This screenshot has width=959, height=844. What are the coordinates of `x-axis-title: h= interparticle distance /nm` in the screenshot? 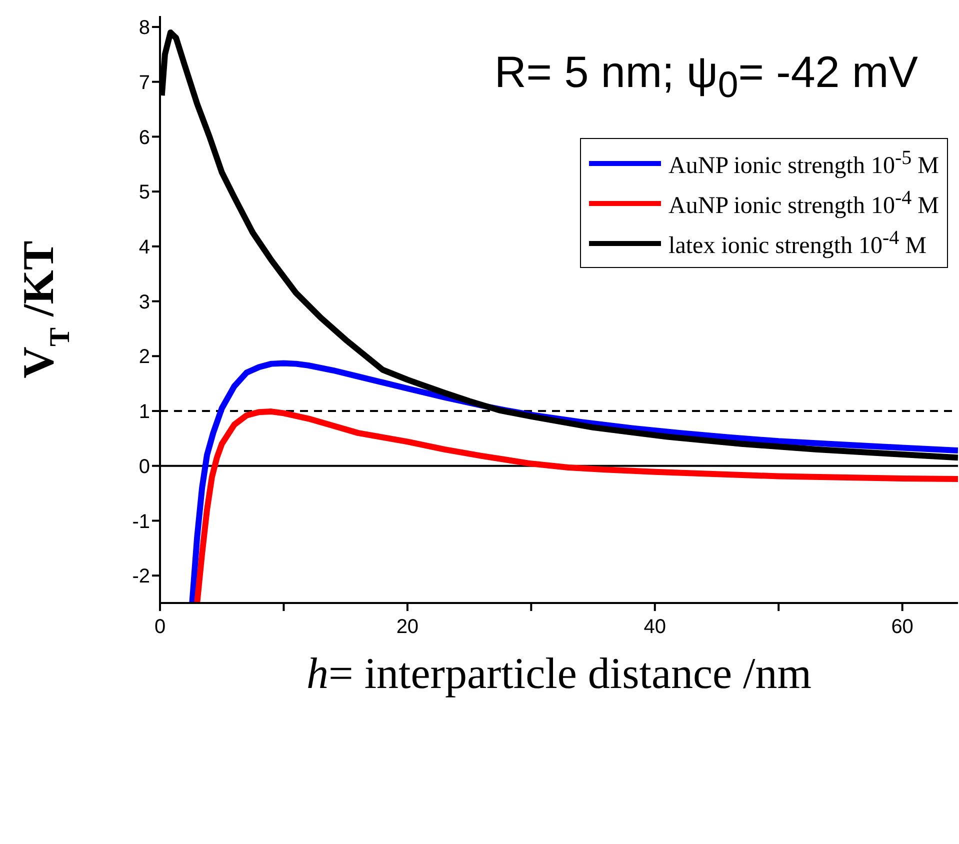 It's located at (559, 673).